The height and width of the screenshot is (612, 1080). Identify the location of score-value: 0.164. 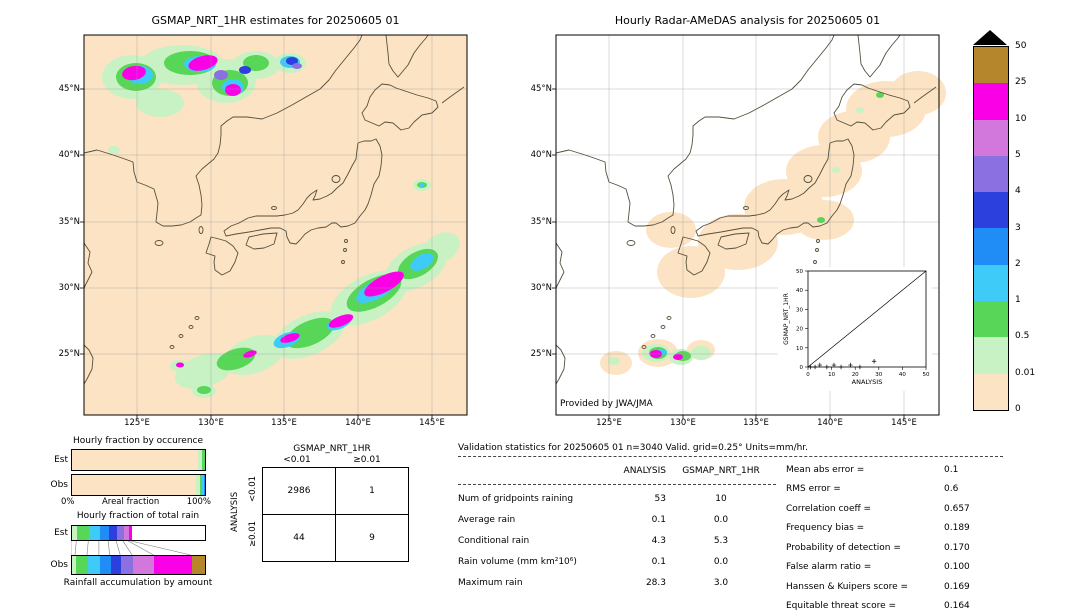
(957, 606).